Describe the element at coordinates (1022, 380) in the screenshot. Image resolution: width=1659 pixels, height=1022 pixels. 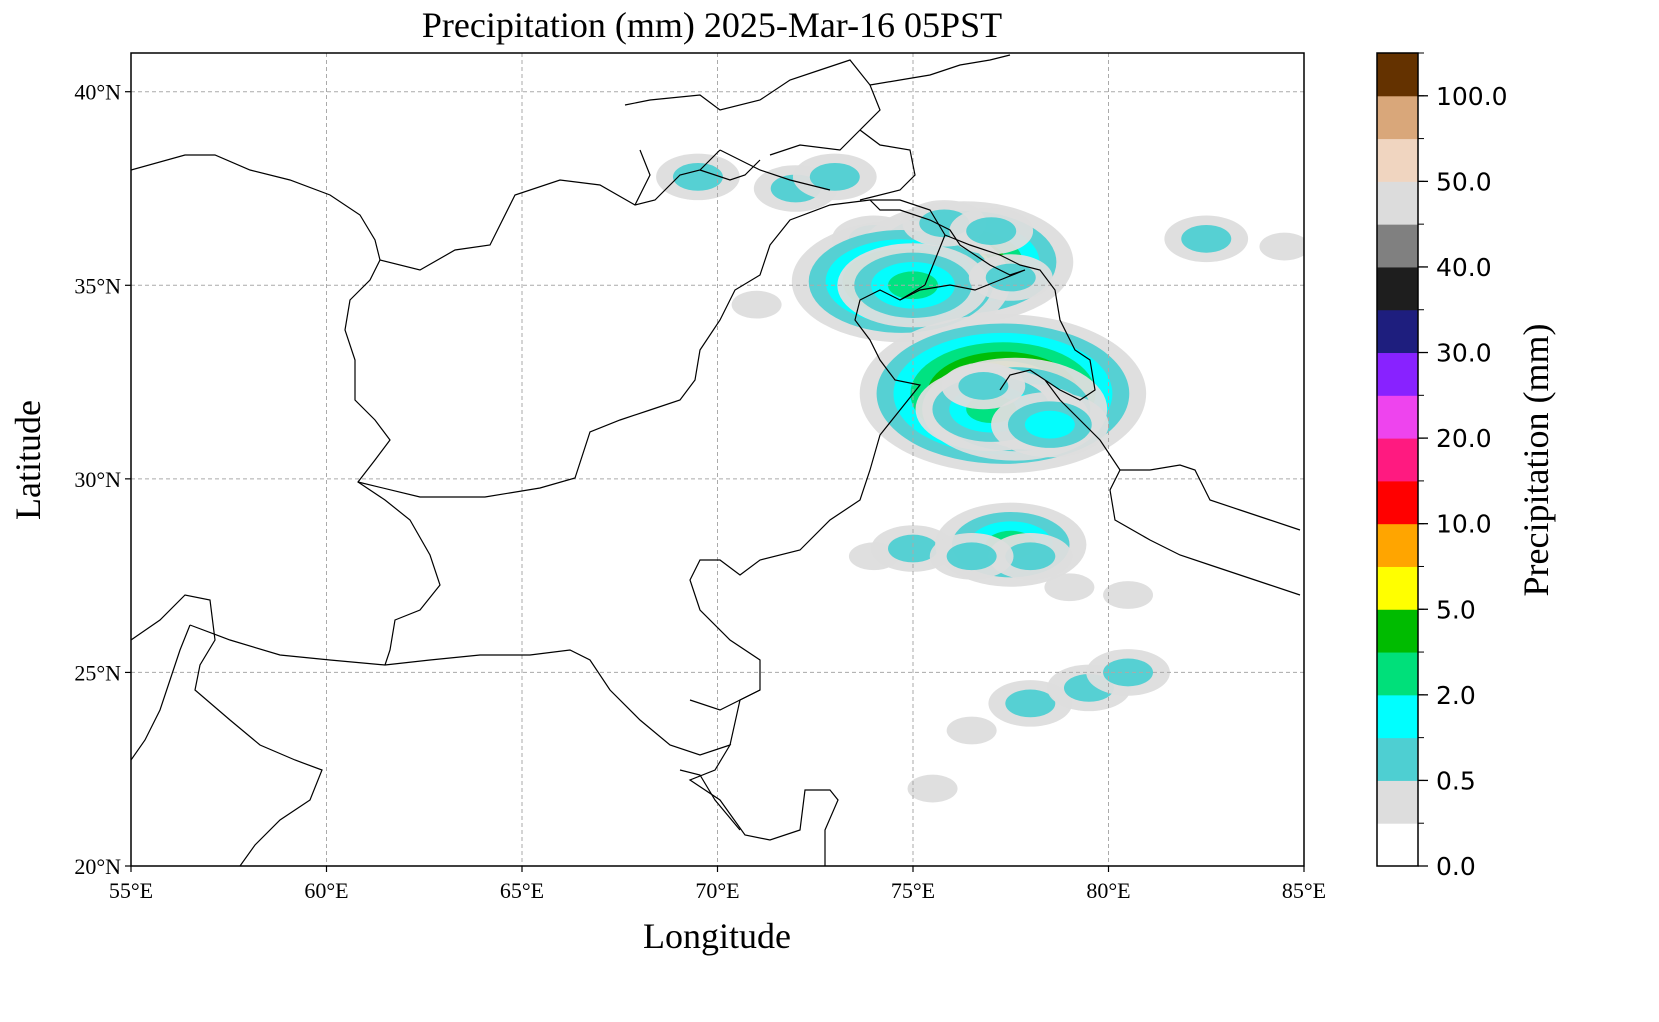
I see `india-inner-border` at that location.